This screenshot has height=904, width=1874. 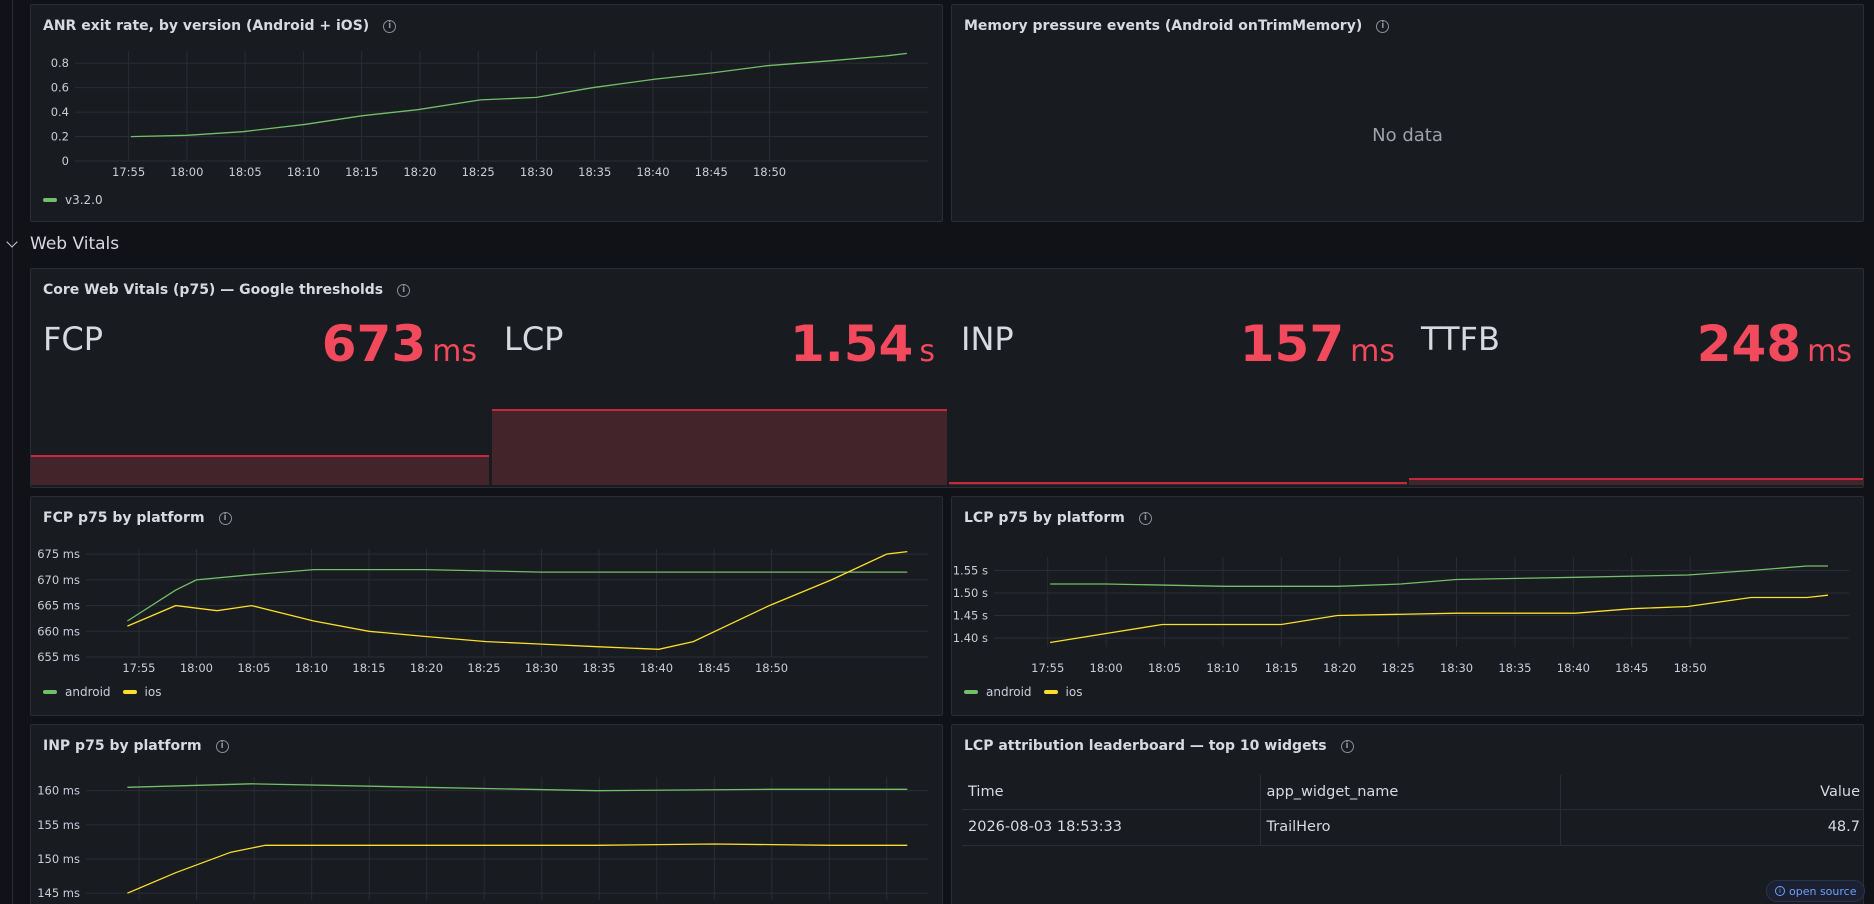 What do you see at coordinates (58, 657) in the screenshot?
I see `y-tick-label: 655 ms` at bounding box center [58, 657].